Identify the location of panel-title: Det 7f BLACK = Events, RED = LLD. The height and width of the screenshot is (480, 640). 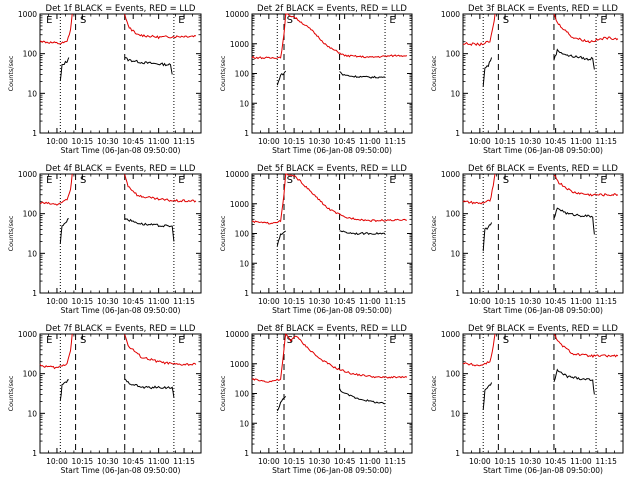
(121, 329).